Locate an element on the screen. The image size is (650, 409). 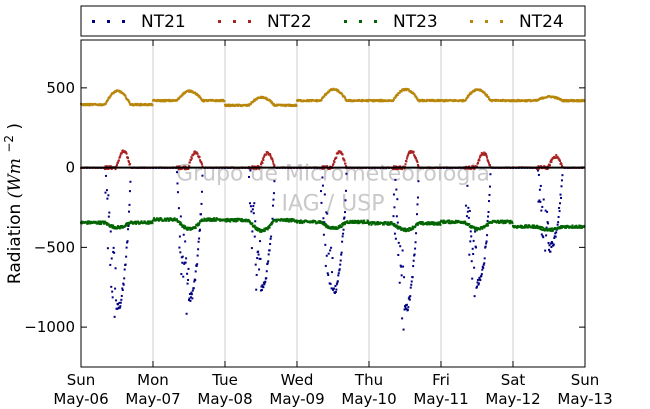
legend-marker-nt23 is located at coordinates (345, 21).